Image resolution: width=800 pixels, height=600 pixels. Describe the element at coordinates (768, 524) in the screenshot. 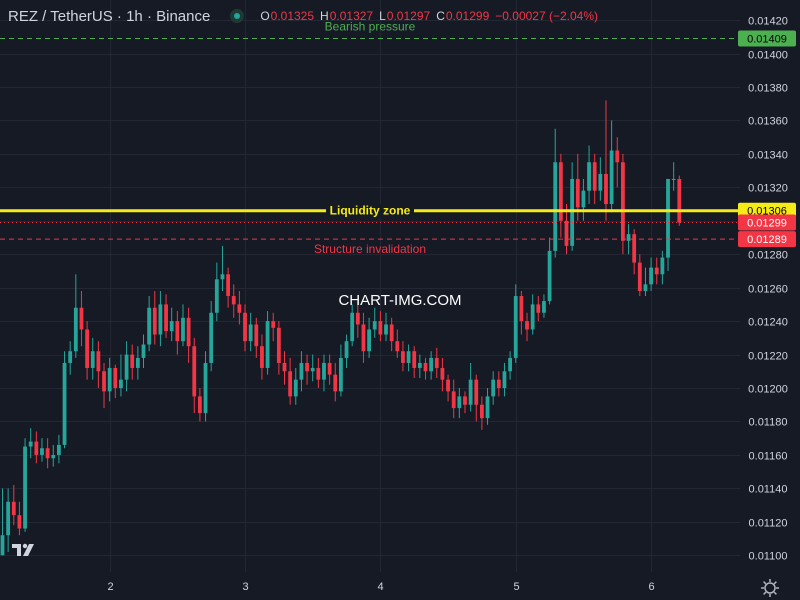

I see `y-tick-label: 0.01120` at that location.